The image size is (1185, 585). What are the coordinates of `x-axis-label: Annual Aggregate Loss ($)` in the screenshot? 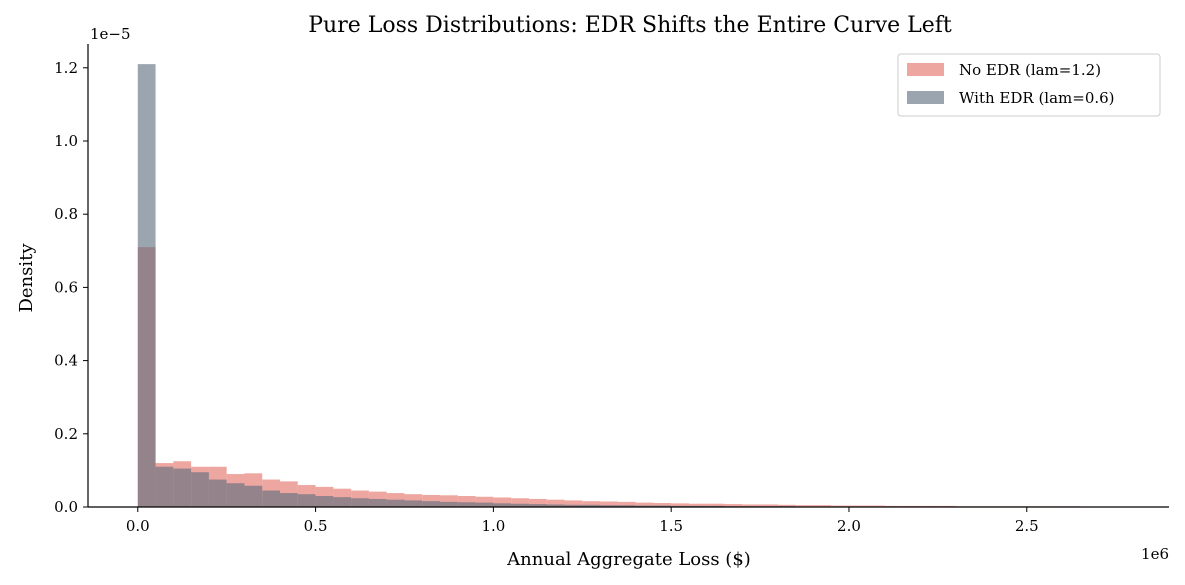 It's located at (628, 559).